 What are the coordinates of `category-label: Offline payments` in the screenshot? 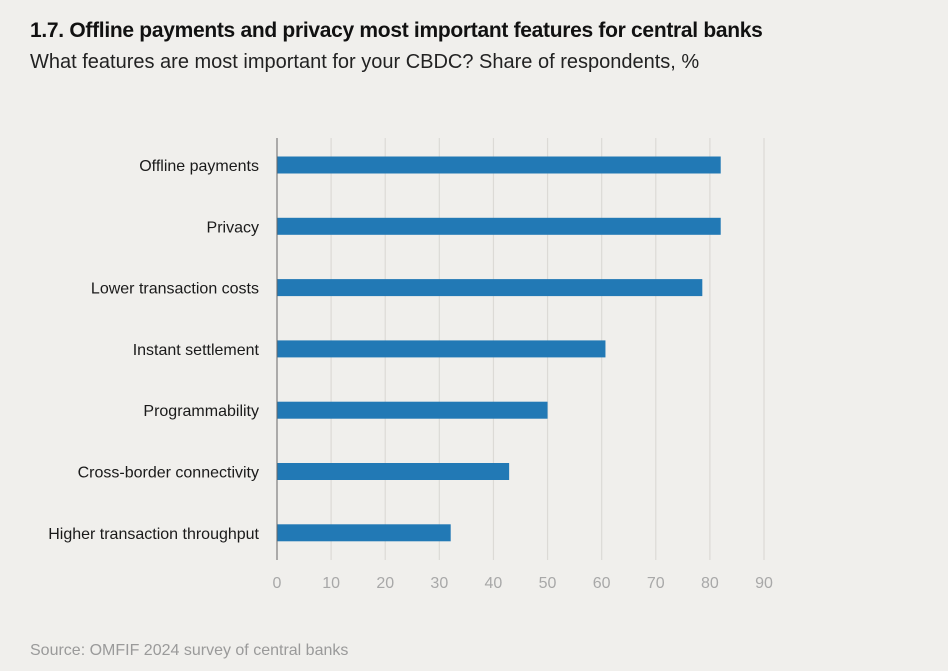 It's located at (199, 166).